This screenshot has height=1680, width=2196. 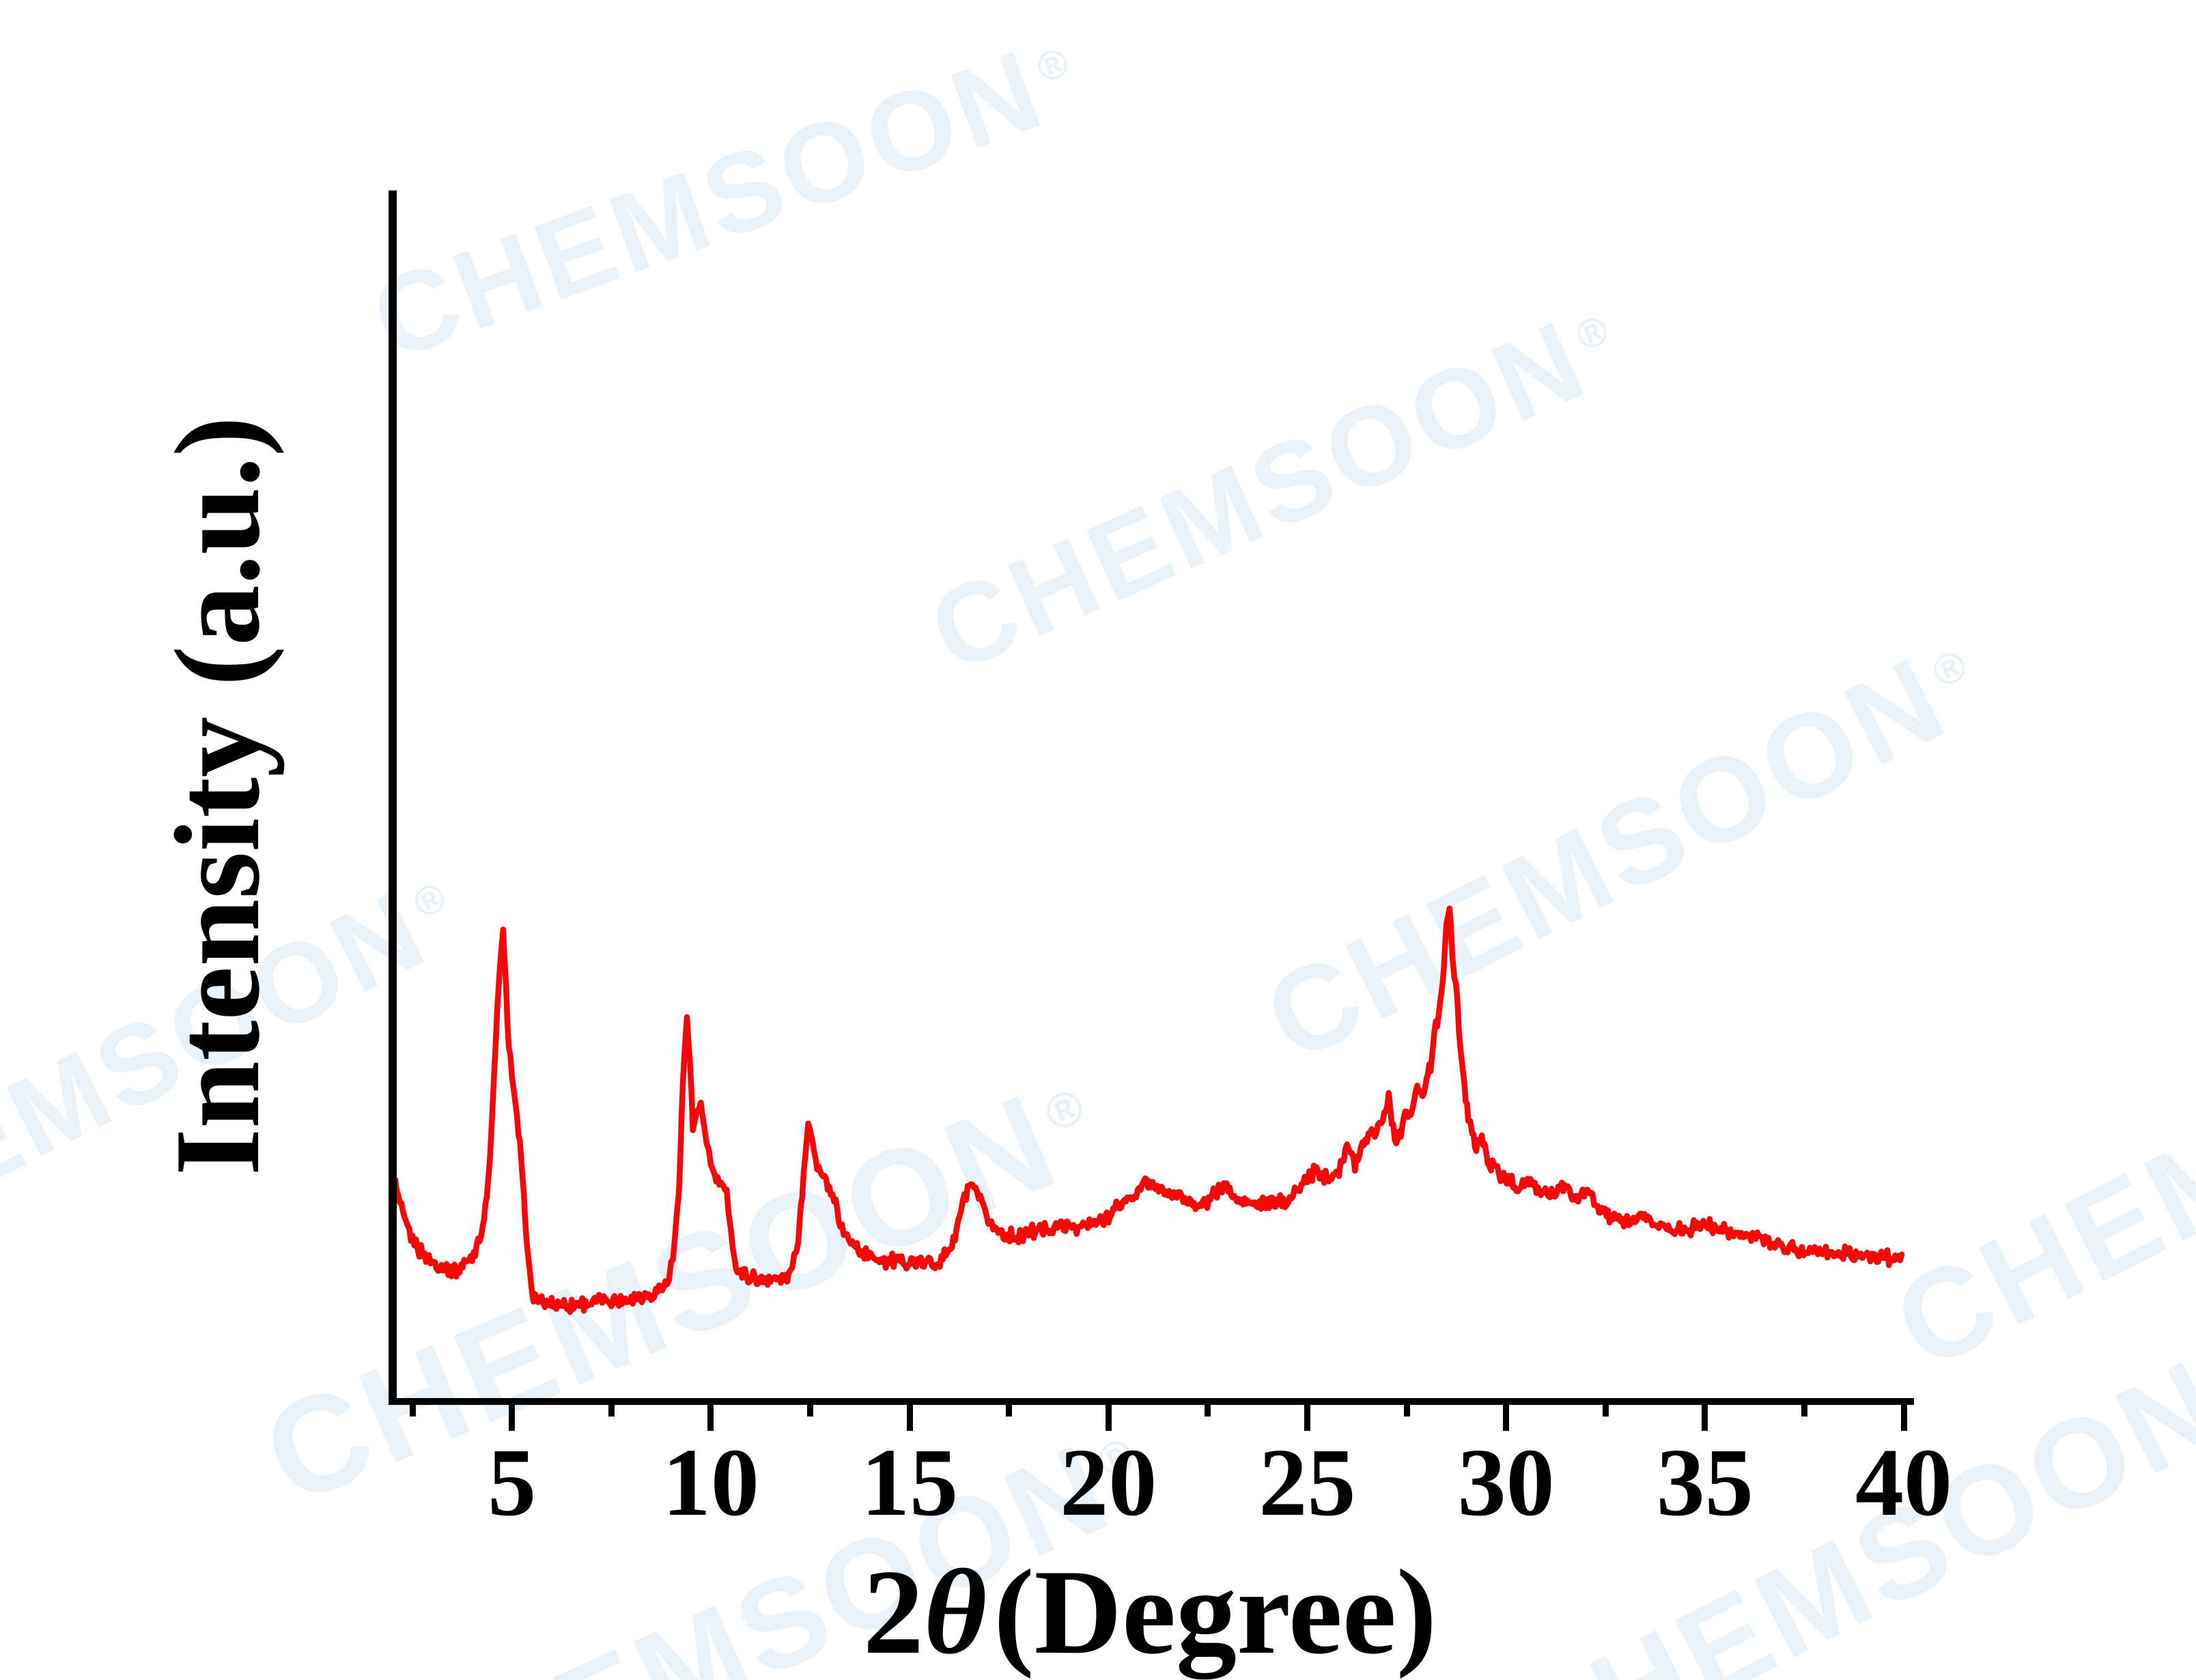 What do you see at coordinates (711, 1482) in the screenshot?
I see `x-tick-label: 10` at bounding box center [711, 1482].